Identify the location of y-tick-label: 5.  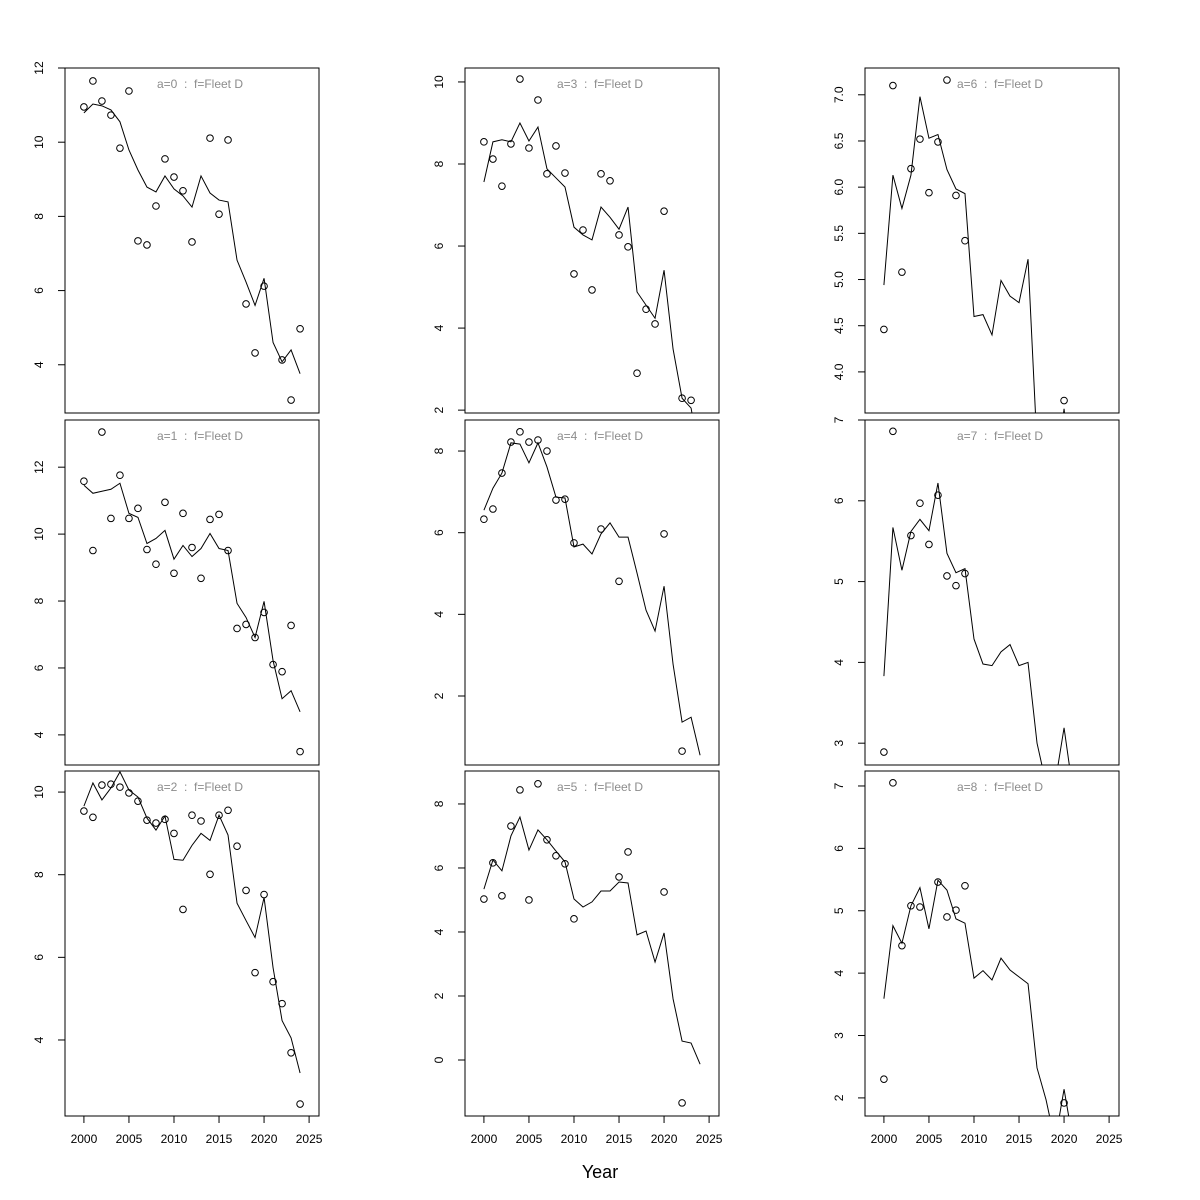
(839, 910).